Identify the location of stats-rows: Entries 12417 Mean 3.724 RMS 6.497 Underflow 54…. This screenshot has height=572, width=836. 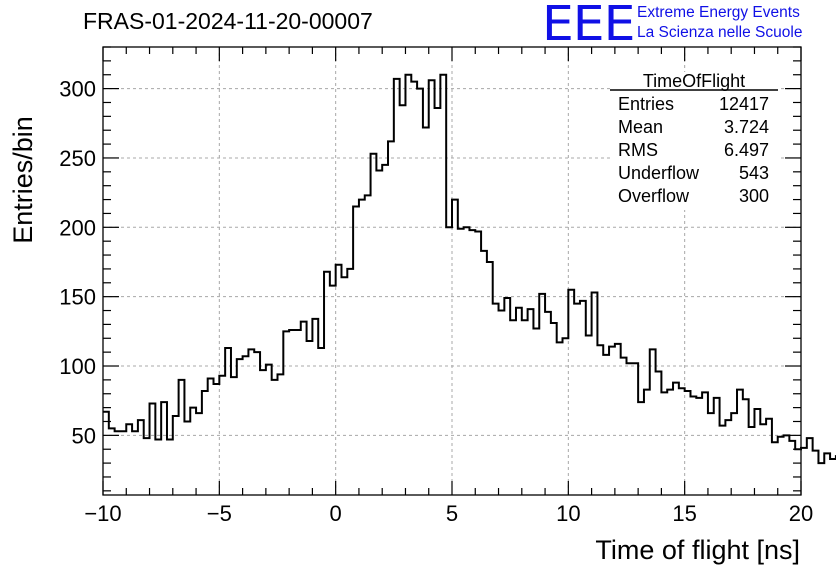
(693, 150).